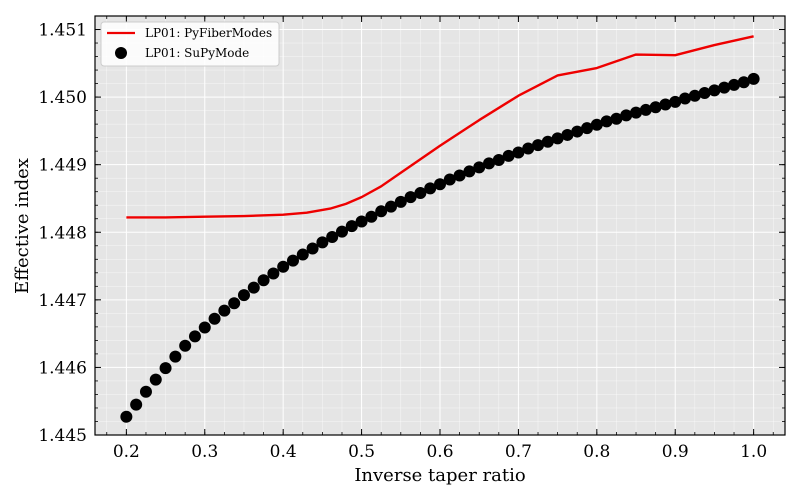 The width and height of the screenshot is (800, 504). Describe the element at coordinates (204, 452) in the screenshot. I see `x-tick-label: 0.3` at that location.